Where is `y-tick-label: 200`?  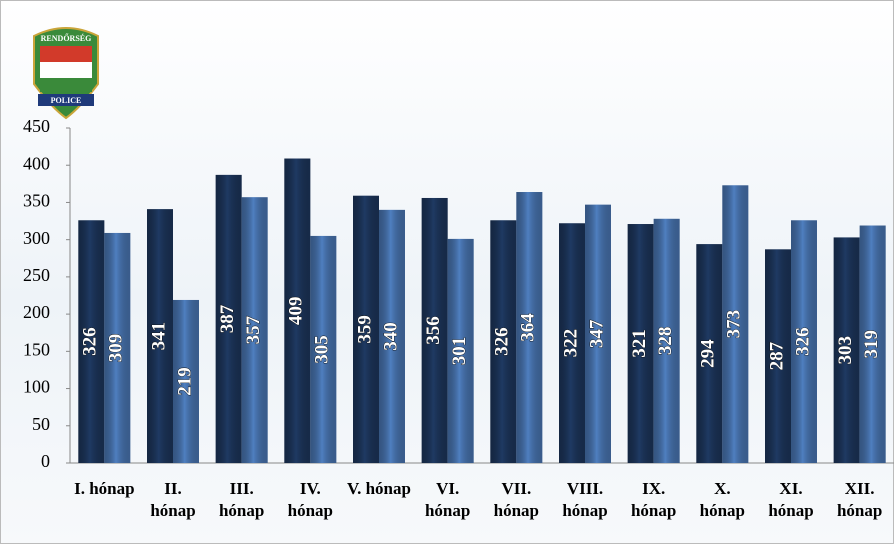 y-tick-label: 200 is located at coordinates (36, 312).